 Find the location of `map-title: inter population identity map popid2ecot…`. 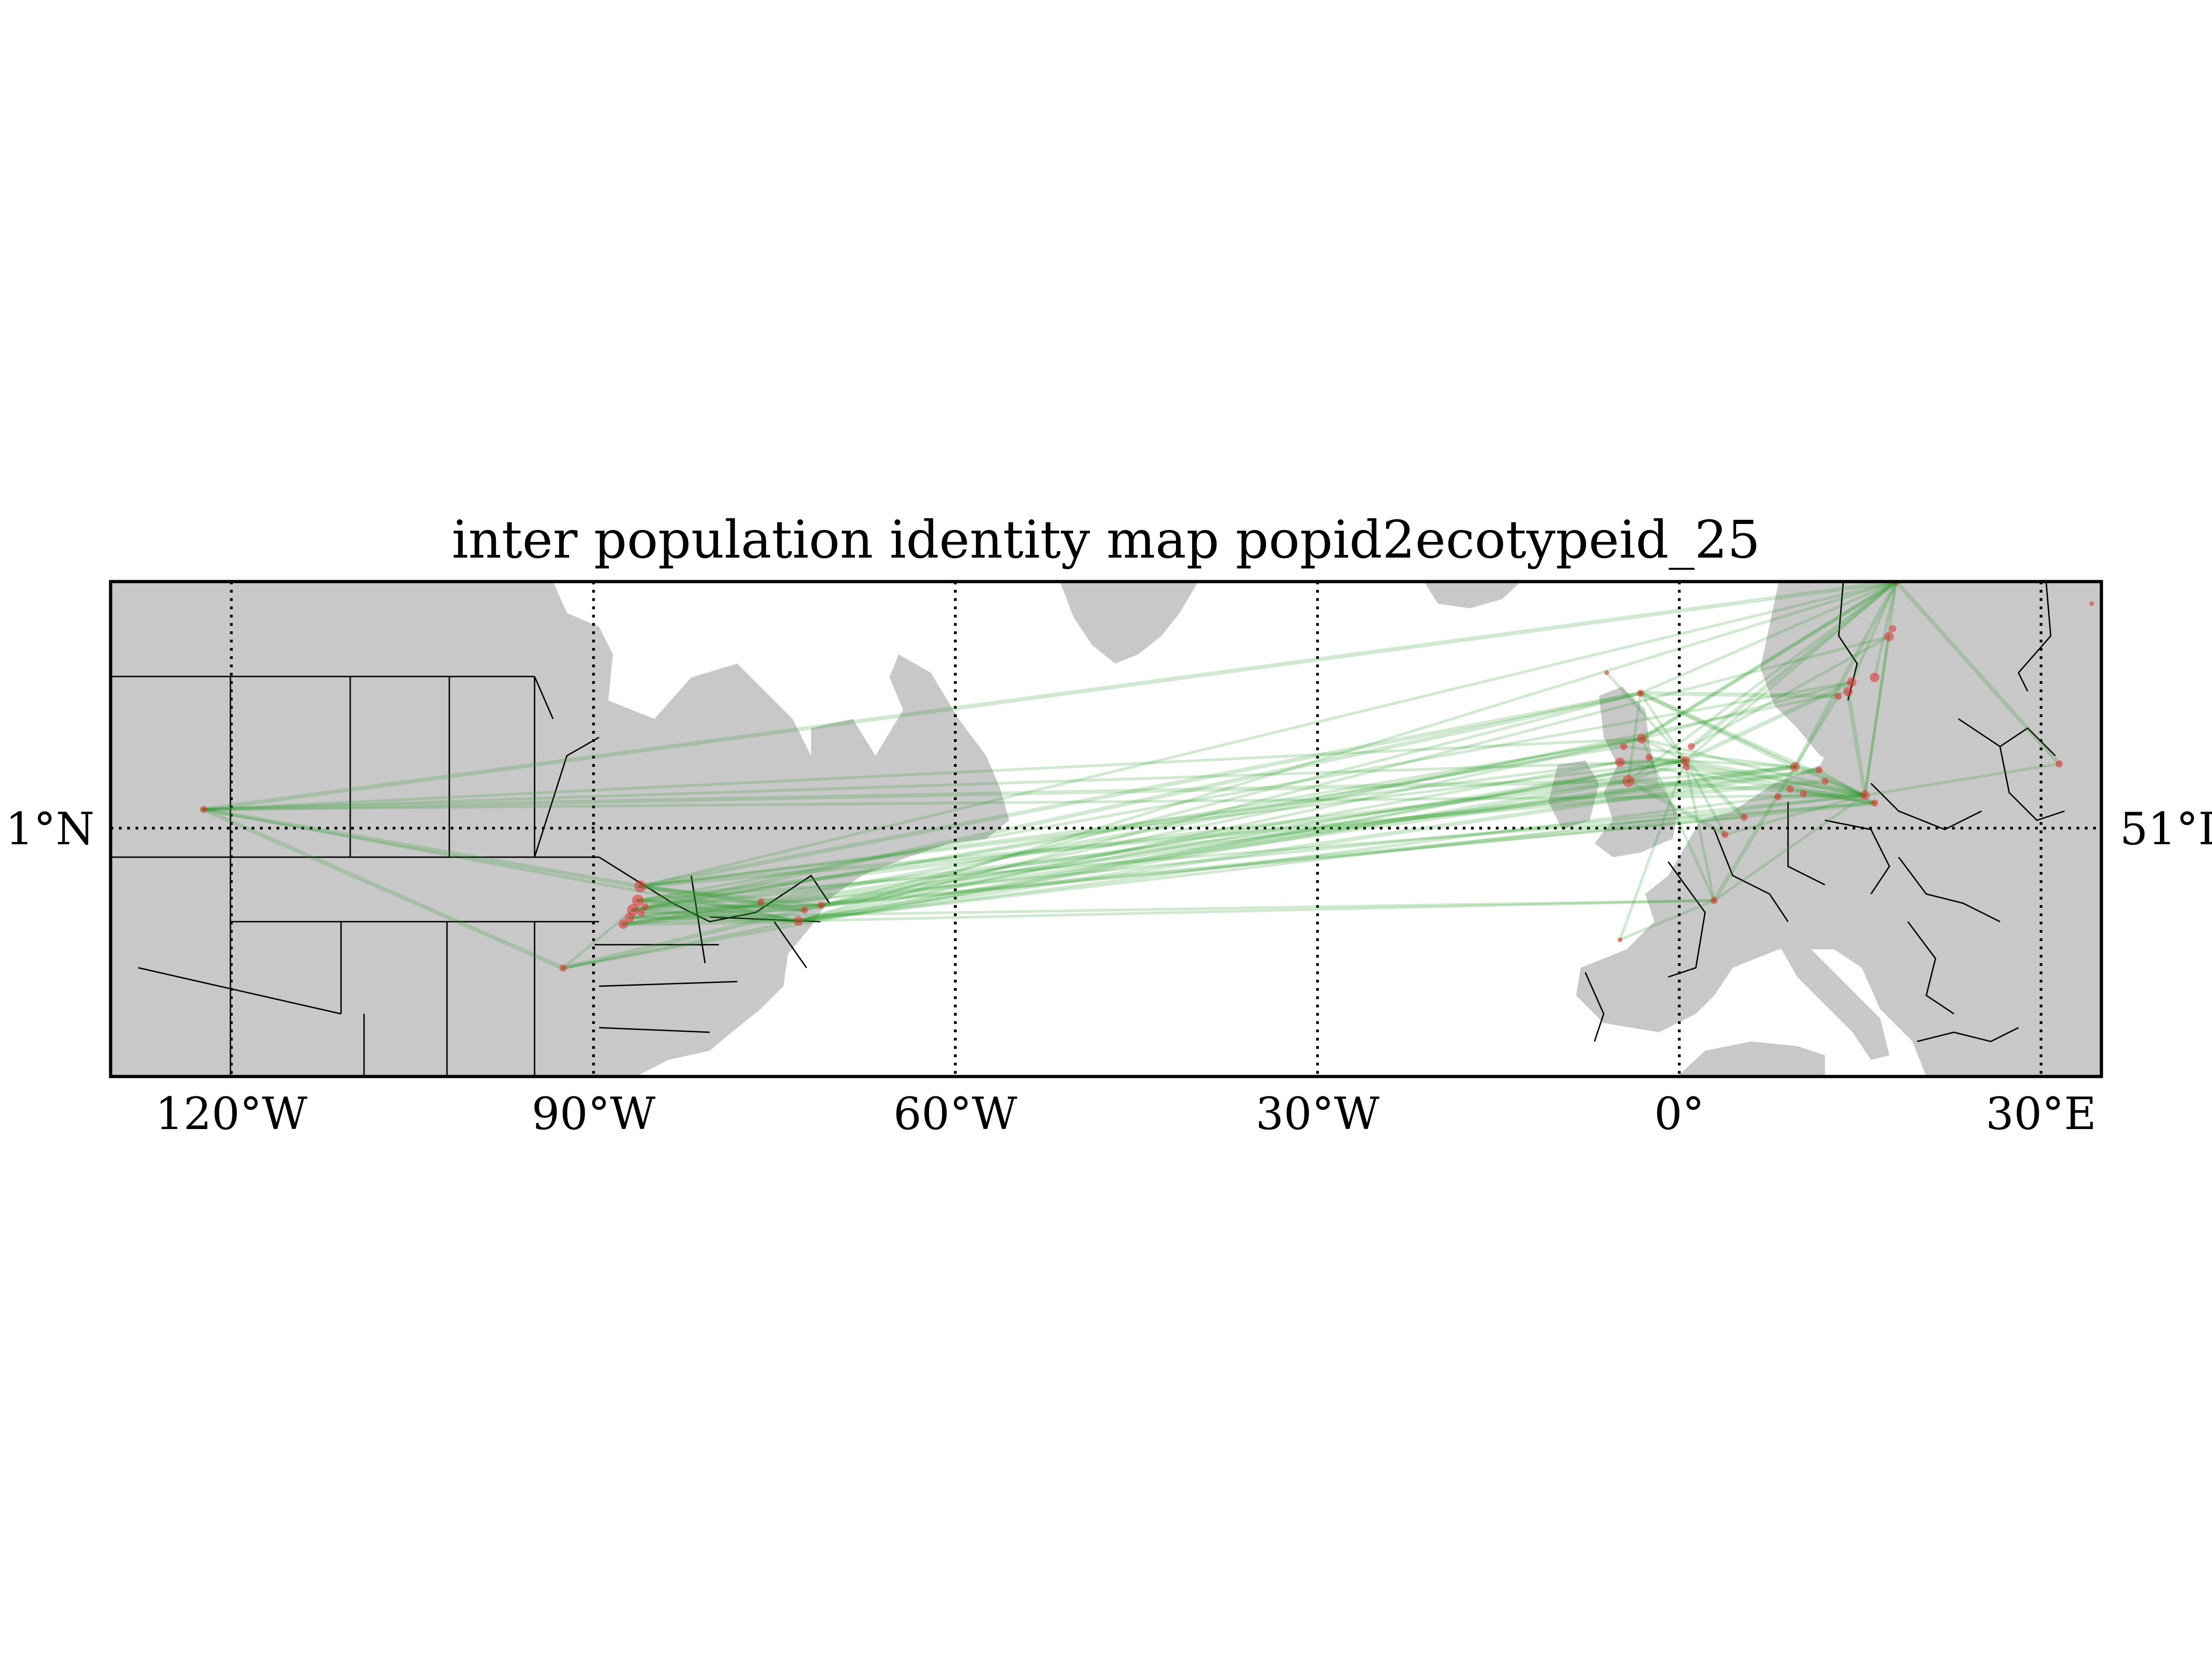

map-title: inter population identity map popid2ecot… is located at coordinates (1106, 540).